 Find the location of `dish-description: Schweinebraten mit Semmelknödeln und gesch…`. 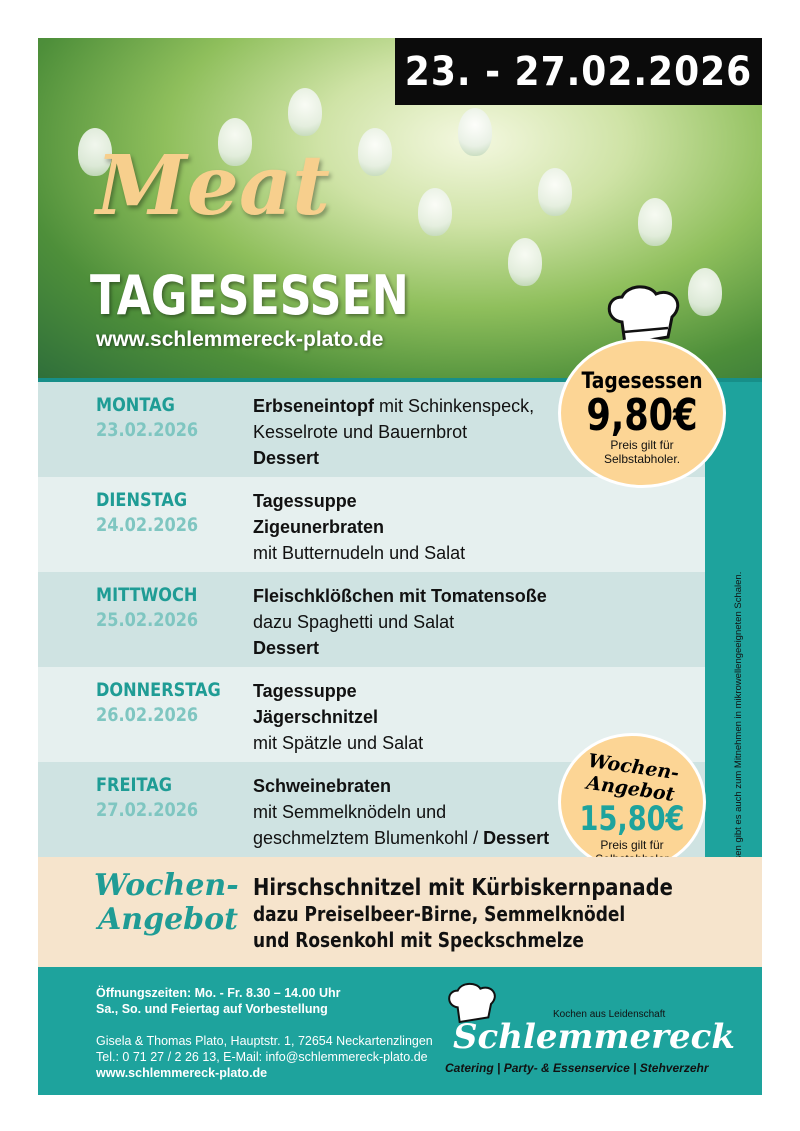

dish-description: Schweinebraten mit Semmelknödeln und gesch… is located at coordinates (401, 809).